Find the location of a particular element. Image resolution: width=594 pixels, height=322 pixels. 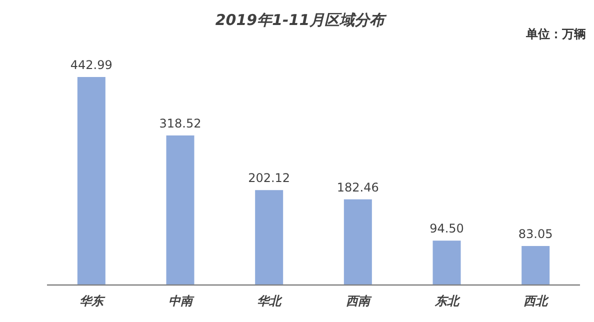

data-label: 182.46 is located at coordinates (357, 187).